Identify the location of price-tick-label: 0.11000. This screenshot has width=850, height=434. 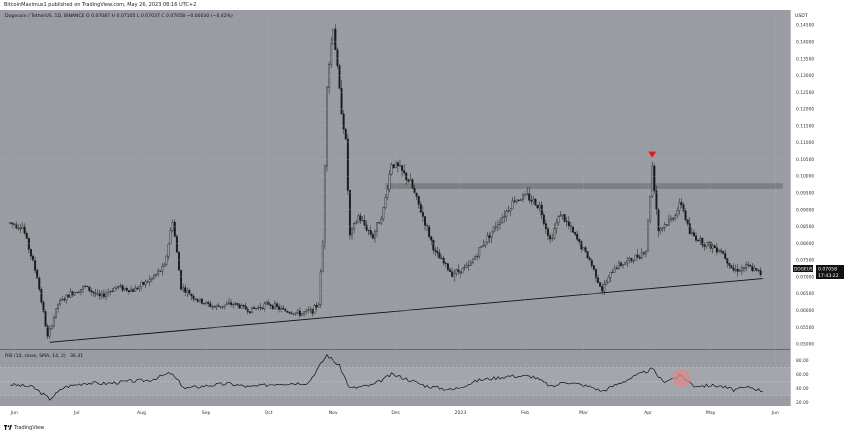
(805, 143).